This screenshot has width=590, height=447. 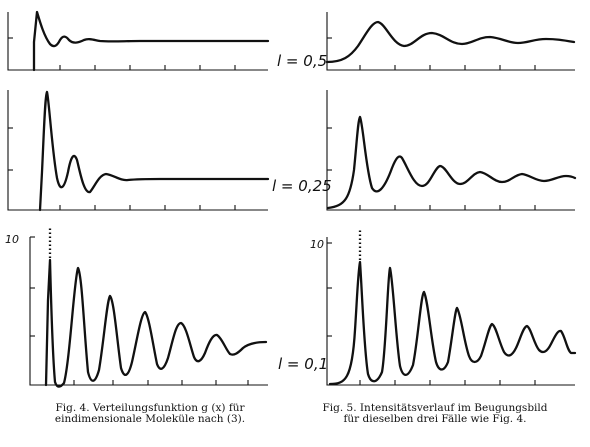 I want to click on fig4-bottom-curve, so click(x=156, y=323).